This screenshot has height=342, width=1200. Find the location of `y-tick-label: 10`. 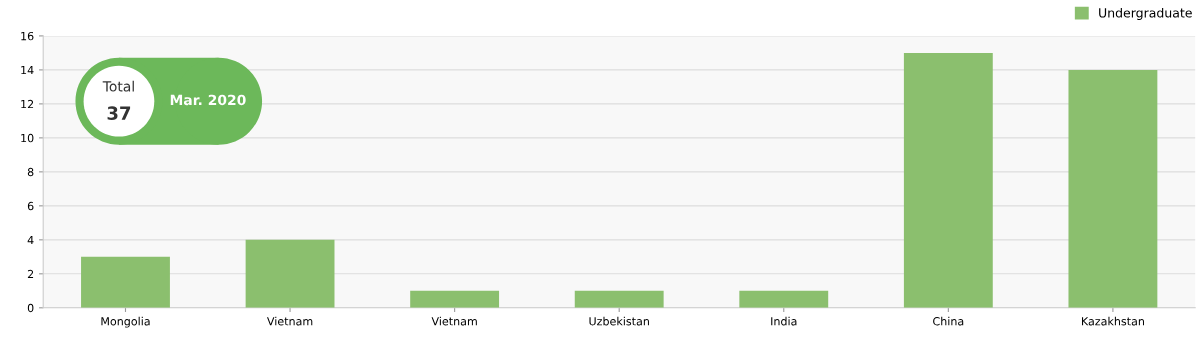

y-tick-label: 10 is located at coordinates (27, 138).